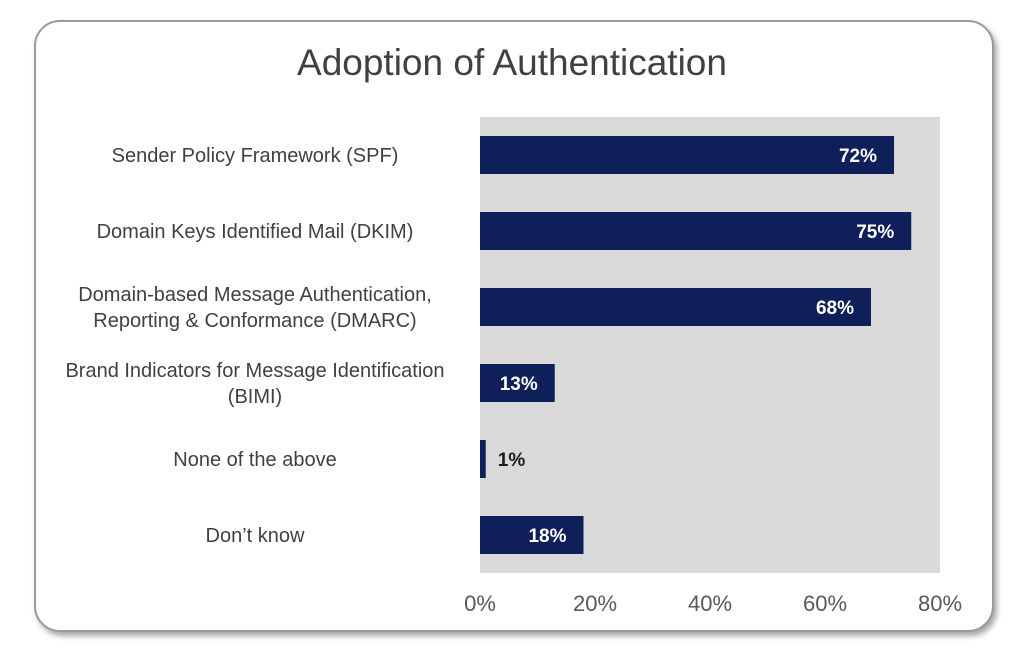 The width and height of the screenshot is (1024, 655). What do you see at coordinates (875, 232) in the screenshot?
I see `data-label: 75%` at bounding box center [875, 232].